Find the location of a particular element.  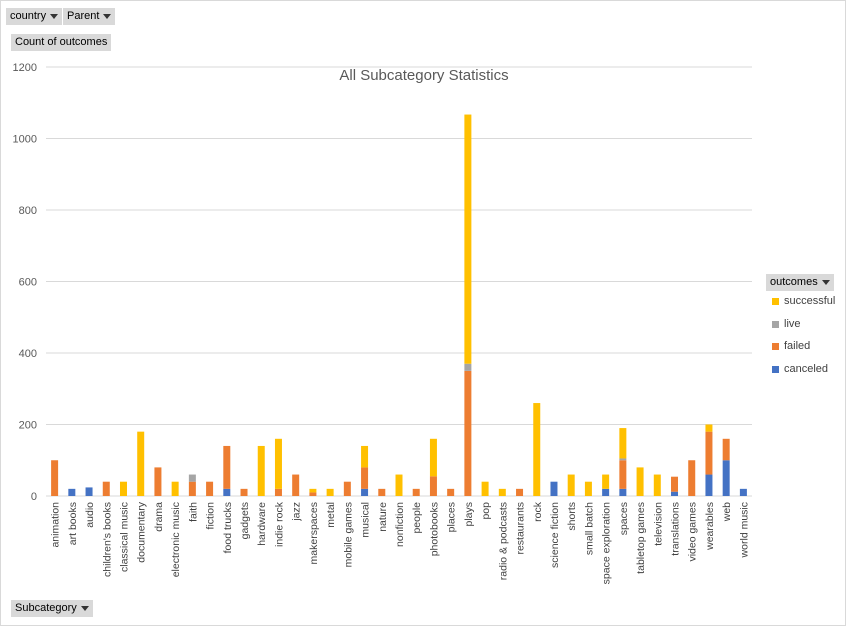

x-tick-label: pop is located at coordinates (486, 511).